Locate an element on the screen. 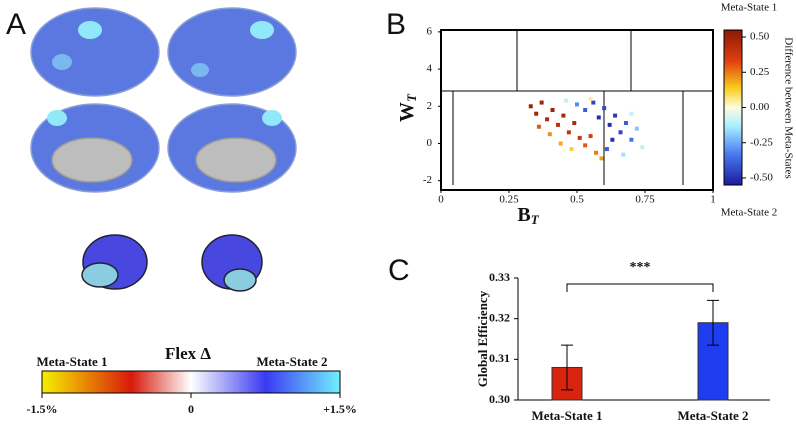 Image resolution: width=796 pixels, height=426 pixels. colorbar-tick-label: 0.00 is located at coordinates (760, 107).